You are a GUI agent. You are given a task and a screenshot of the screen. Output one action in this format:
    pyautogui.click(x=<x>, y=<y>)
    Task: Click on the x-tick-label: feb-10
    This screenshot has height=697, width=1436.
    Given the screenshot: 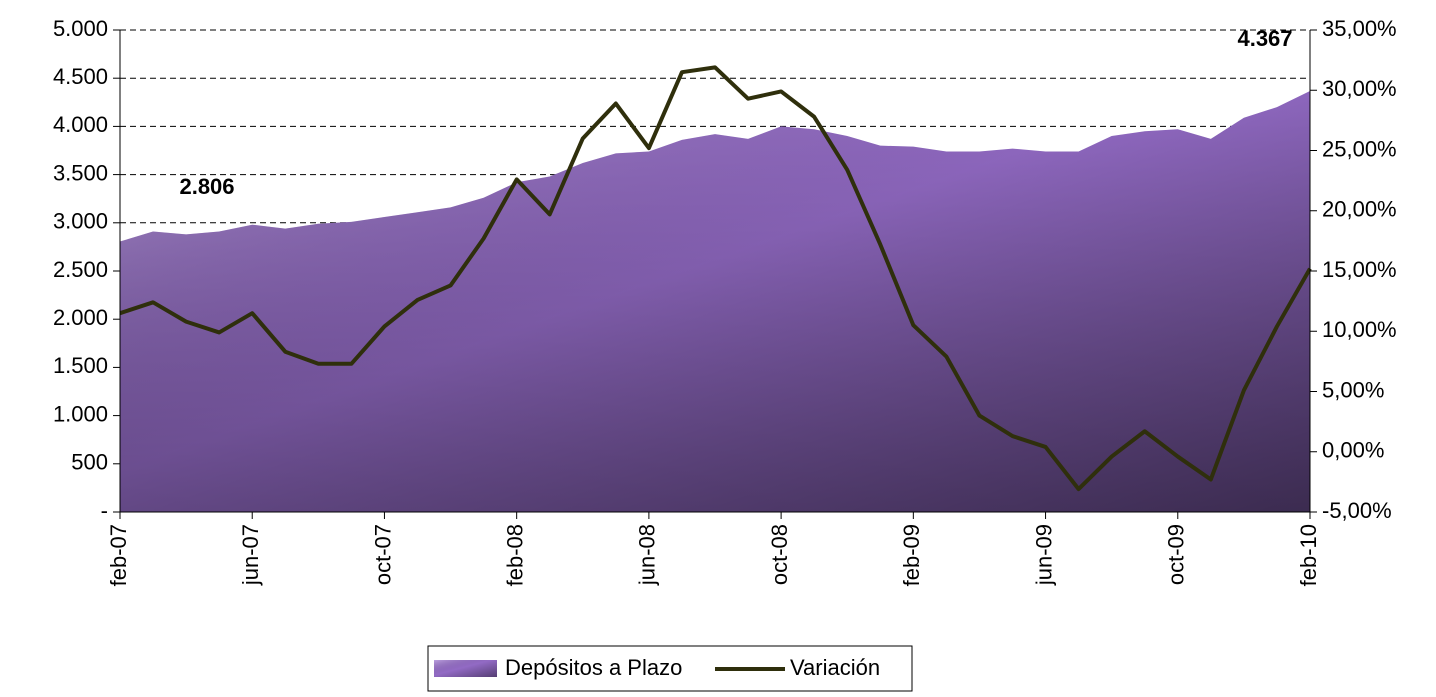 What is the action you would take?
    pyautogui.click(x=1308, y=555)
    